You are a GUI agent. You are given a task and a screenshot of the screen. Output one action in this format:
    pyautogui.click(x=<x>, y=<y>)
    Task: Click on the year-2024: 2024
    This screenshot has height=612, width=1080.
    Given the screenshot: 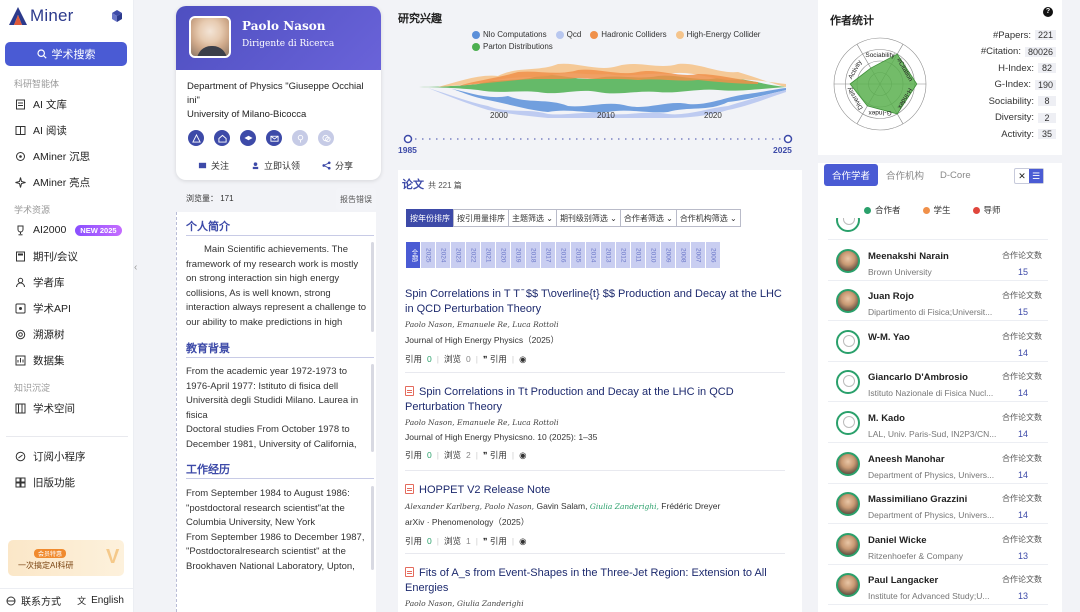 What is the action you would take?
    pyautogui.click(x=443, y=255)
    